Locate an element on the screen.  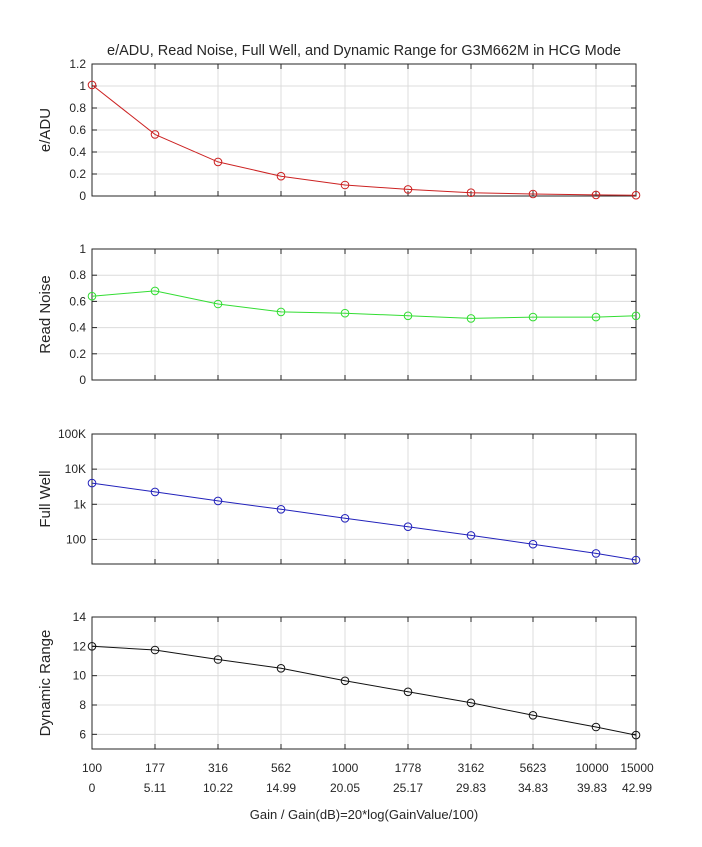
x-tick-label-db: 10.22 is located at coordinates (218, 788).